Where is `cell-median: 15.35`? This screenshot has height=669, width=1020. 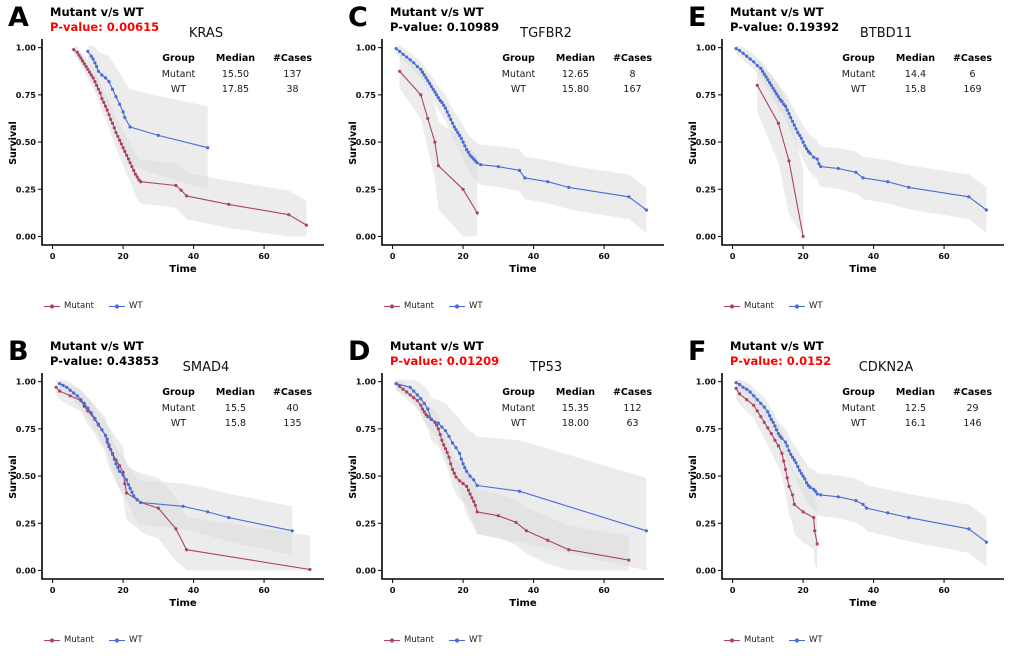 cell-median: 15.35 is located at coordinates (575, 408).